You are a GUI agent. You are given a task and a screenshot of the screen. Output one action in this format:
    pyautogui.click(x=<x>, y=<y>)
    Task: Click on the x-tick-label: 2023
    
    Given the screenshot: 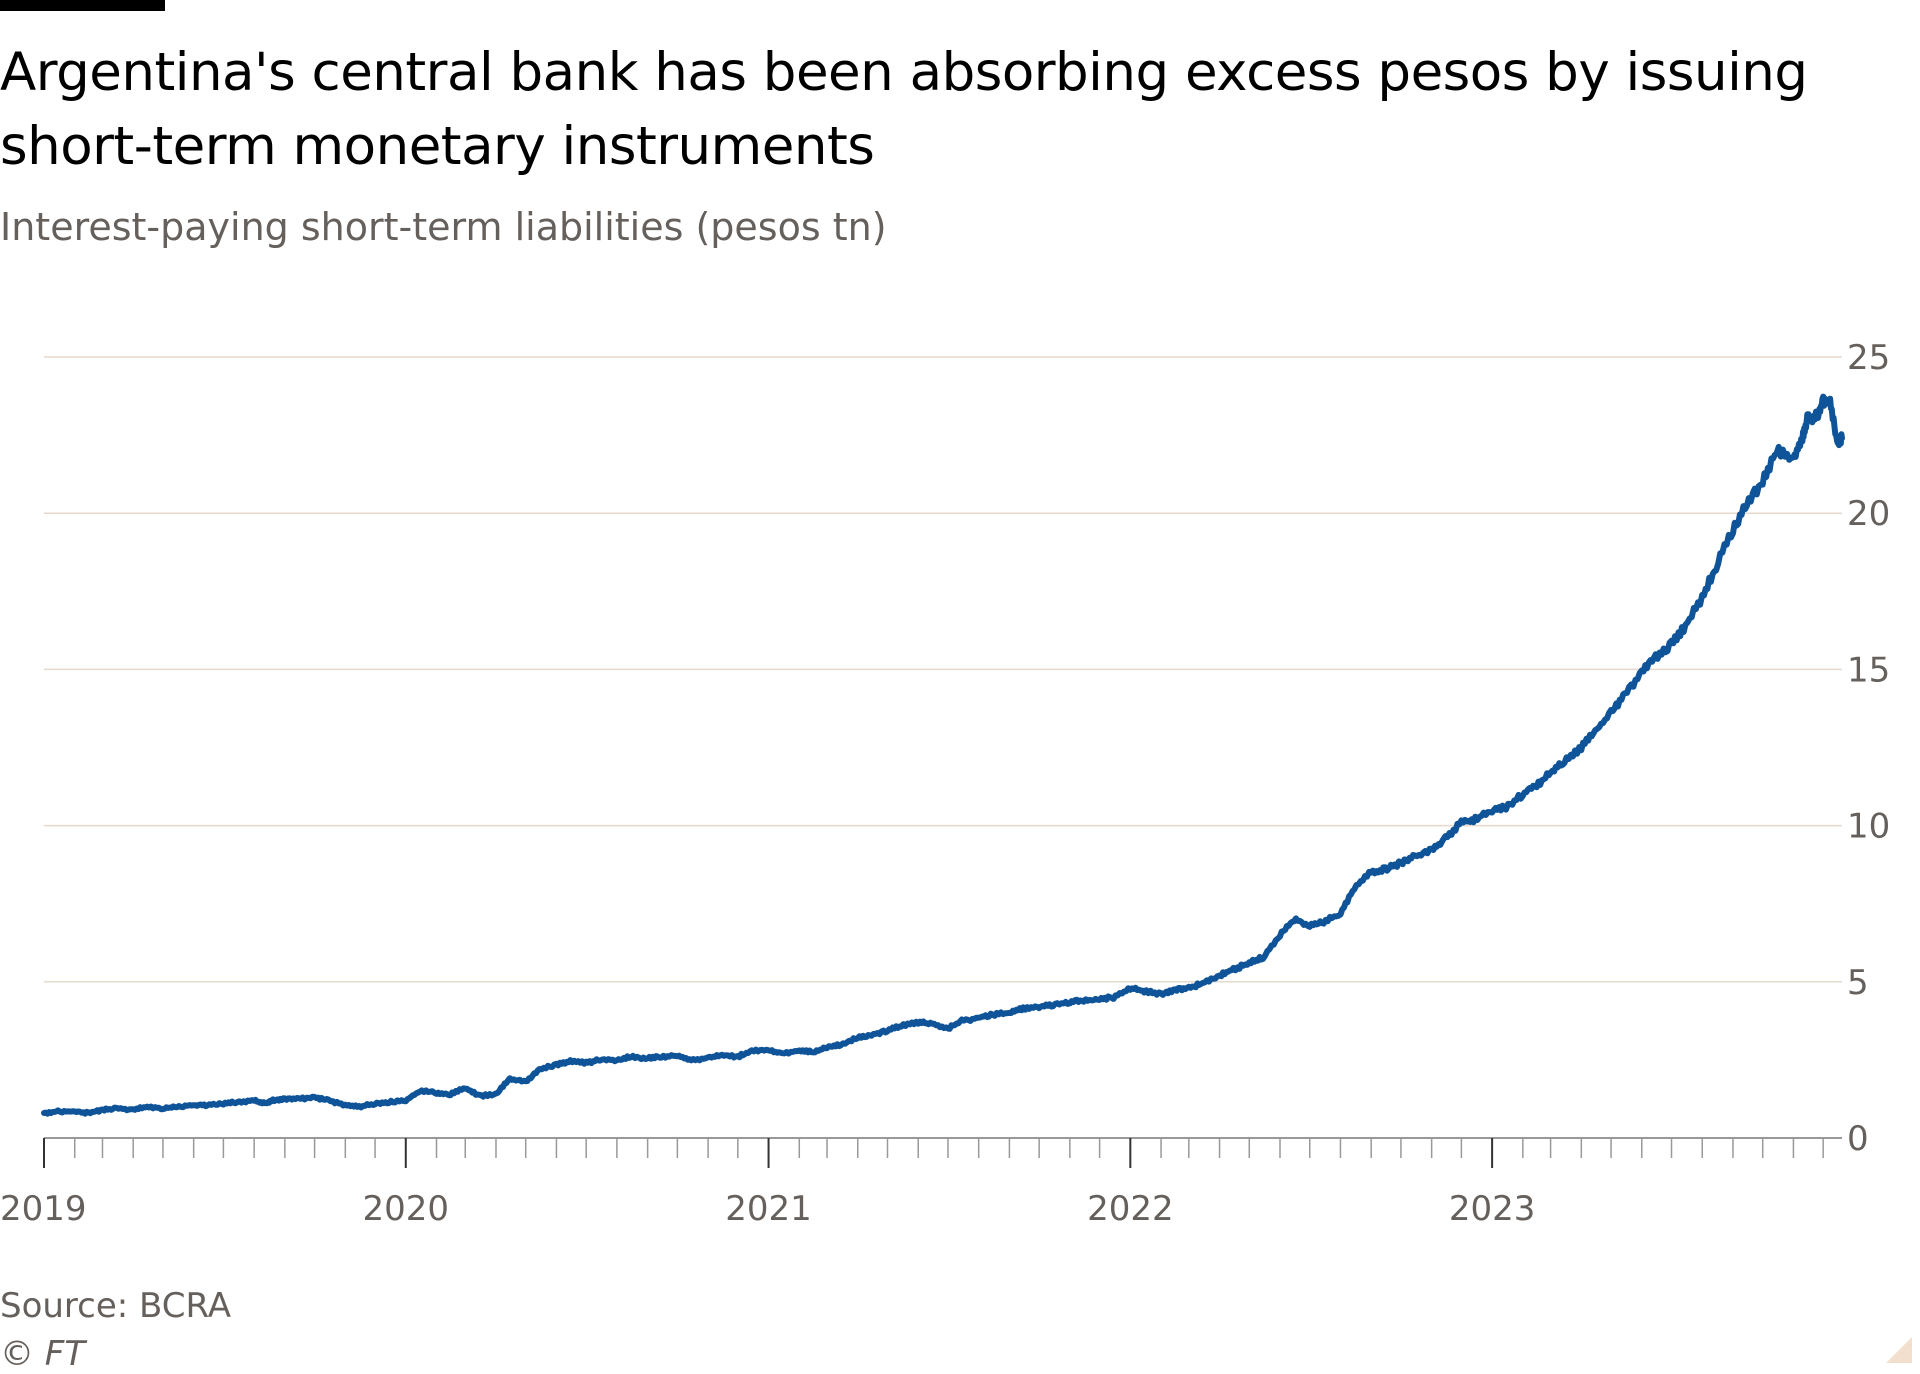 What is the action you would take?
    pyautogui.click(x=1492, y=1209)
    